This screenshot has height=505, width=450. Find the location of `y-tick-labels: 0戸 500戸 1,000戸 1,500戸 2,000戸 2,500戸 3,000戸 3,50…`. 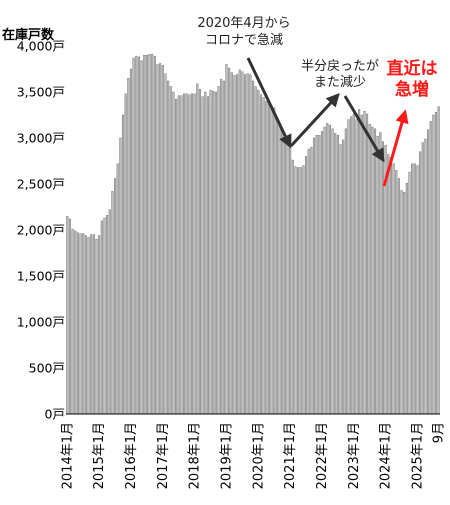

y-tick-labels: 0戸 500戸 1,000戸 1,500戸 2,000戸 2,500戸 3,000戸 3,50… is located at coordinates (41, 230).